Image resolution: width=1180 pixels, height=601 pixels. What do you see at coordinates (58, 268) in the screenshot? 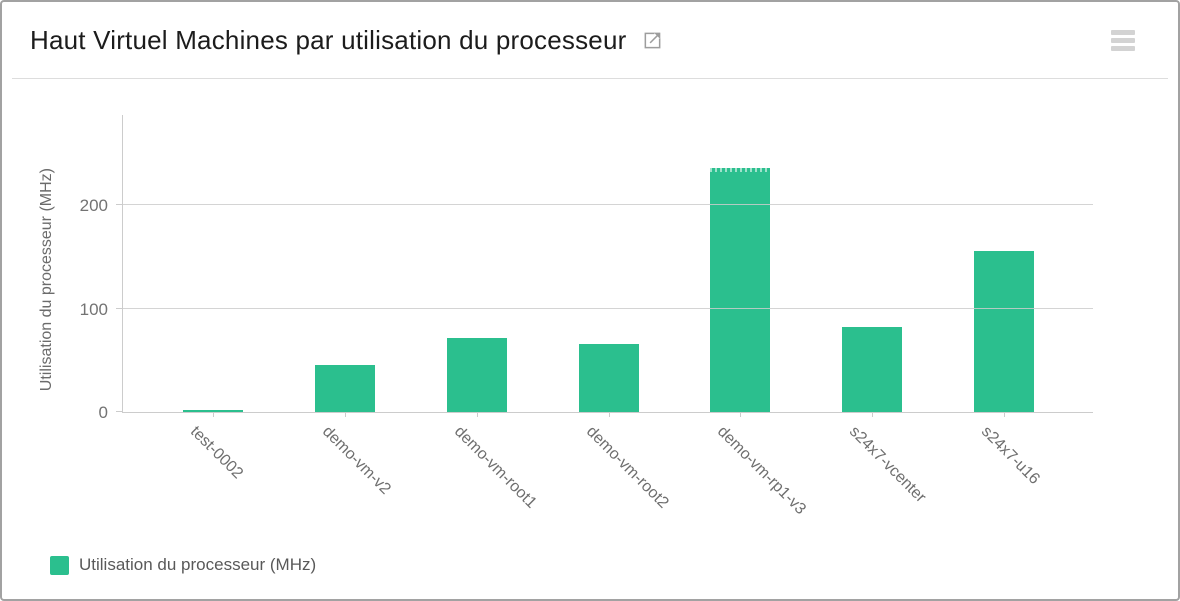
I see `y-tick-labels: 0 100 200` at bounding box center [58, 268].